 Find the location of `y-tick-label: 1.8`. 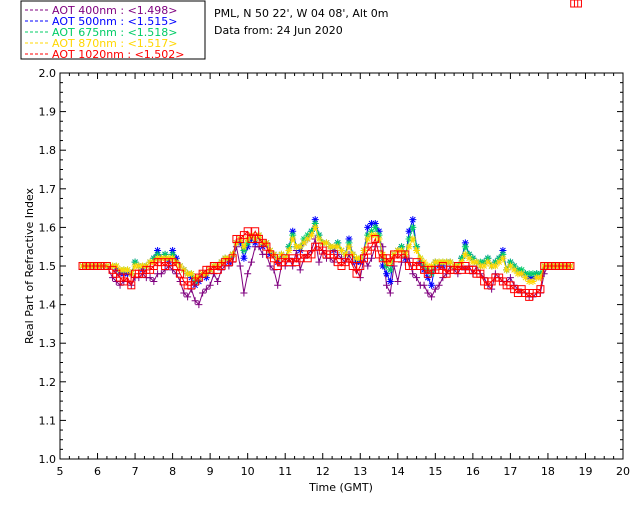

y-tick-label: 1.8 is located at coordinates (48, 150).